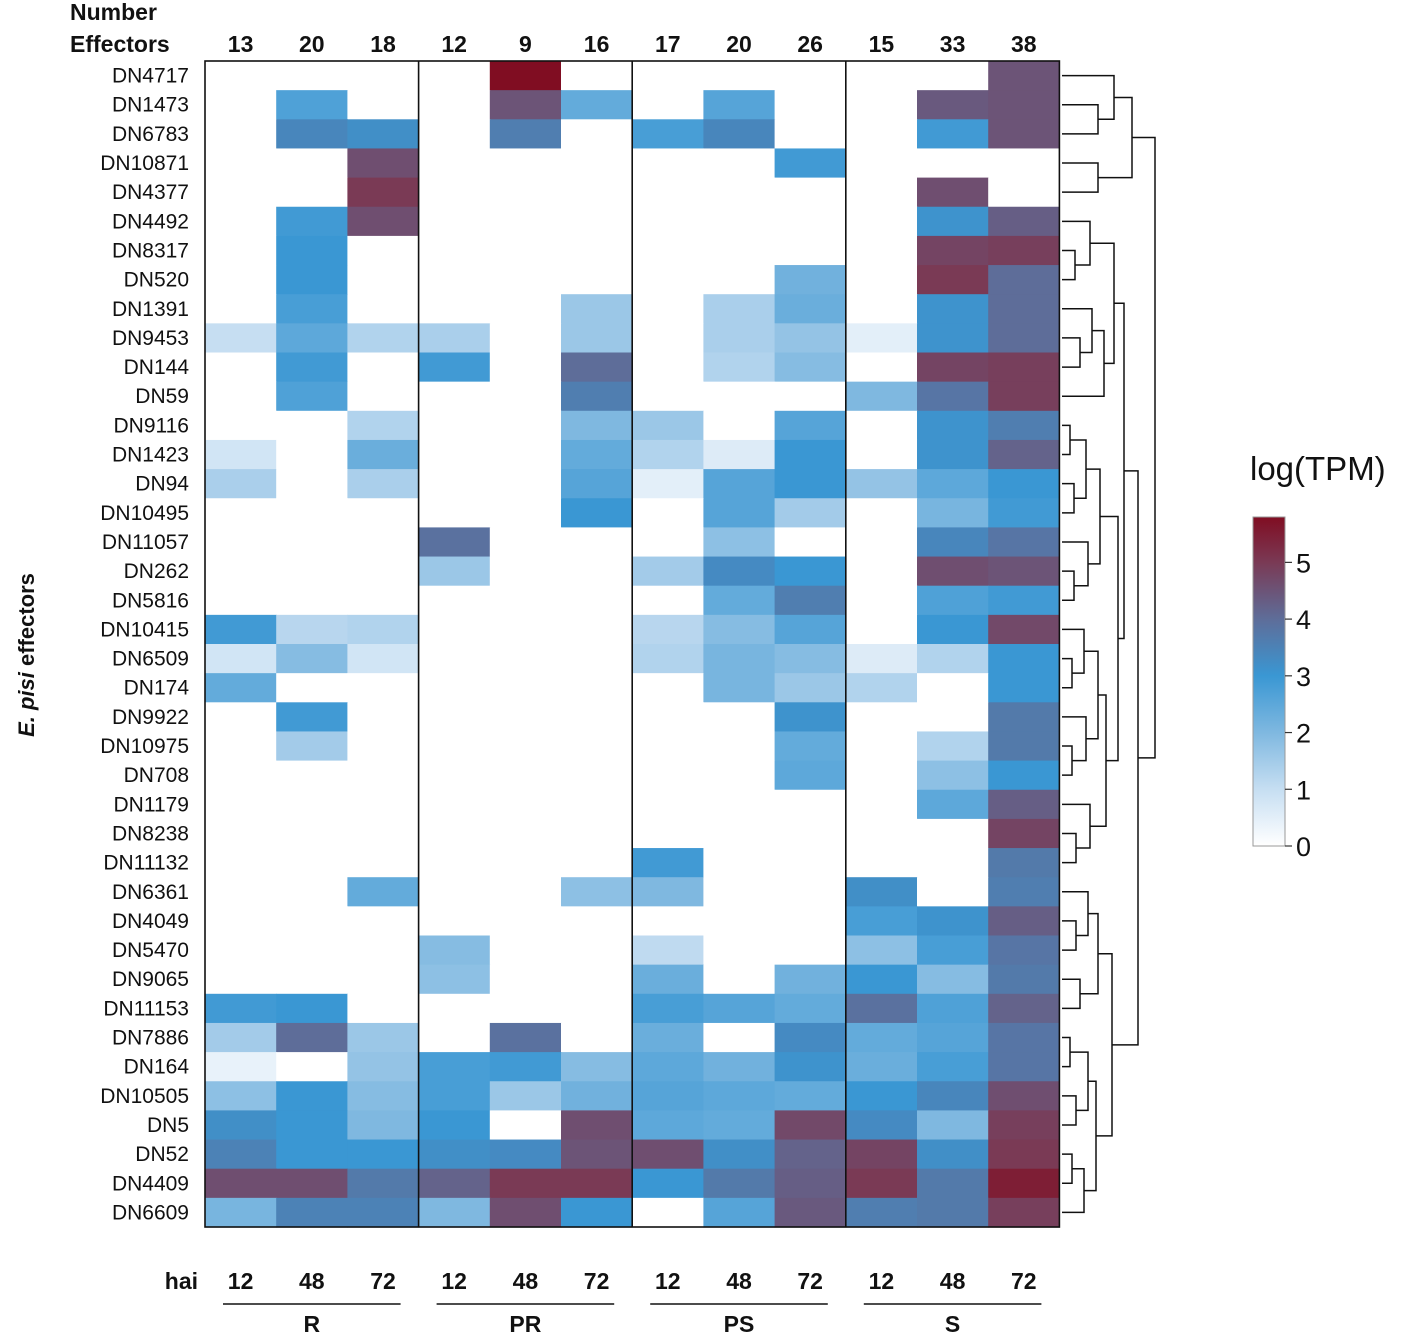 The height and width of the screenshot is (1338, 1417). I want to click on heatmap-cell-dn10415-col4, so click(454, 629).